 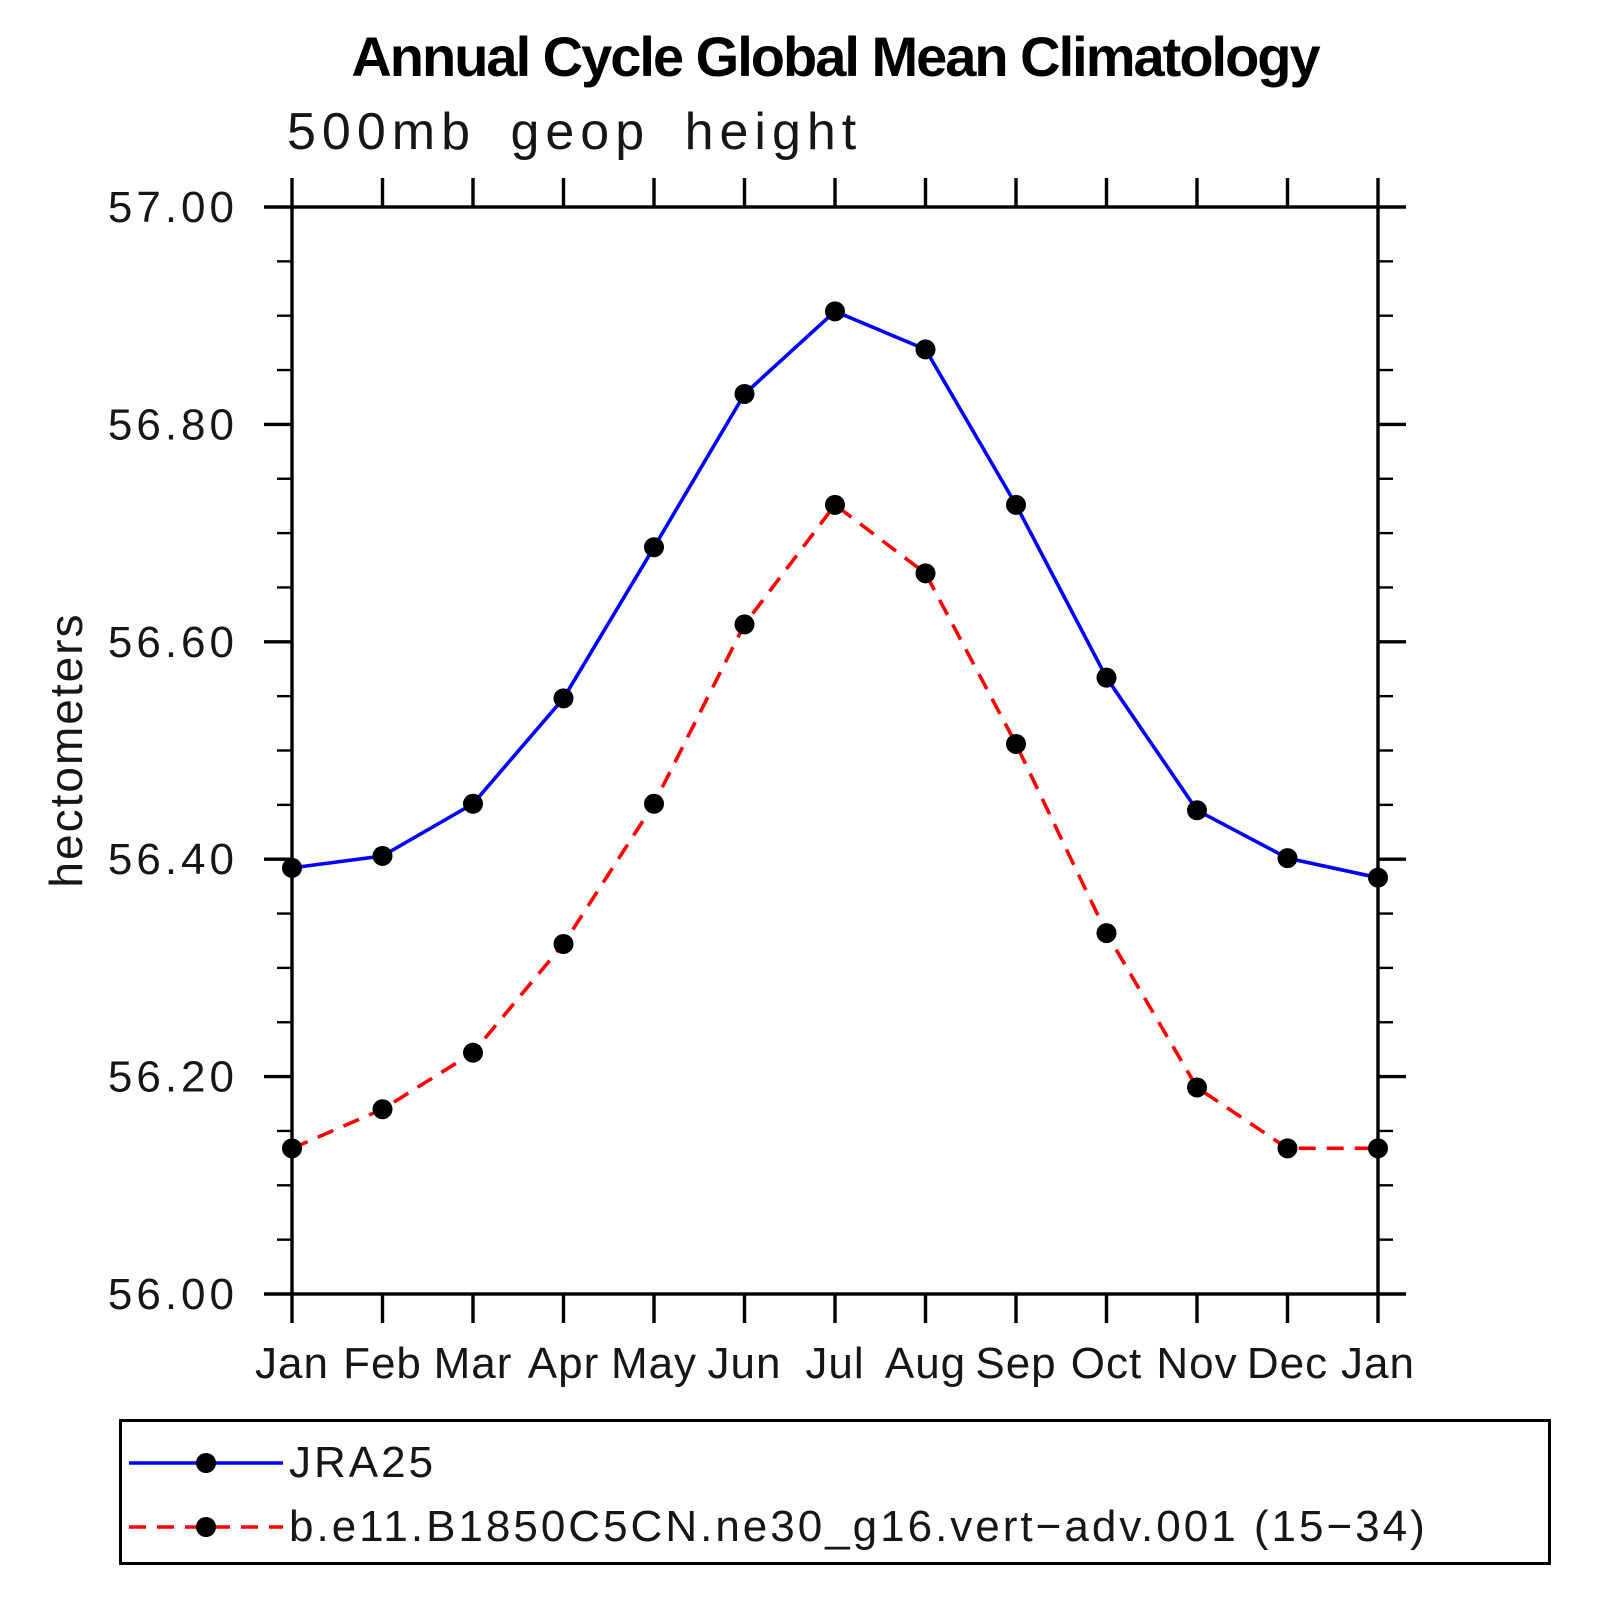 I want to click on x-tick-label: Mar, so click(x=473, y=1363).